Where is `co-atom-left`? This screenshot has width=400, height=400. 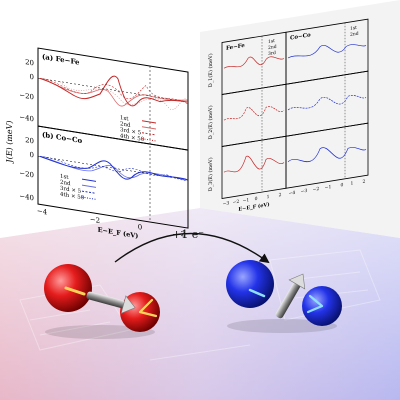
co-atom-left is located at coordinates (250, 284).